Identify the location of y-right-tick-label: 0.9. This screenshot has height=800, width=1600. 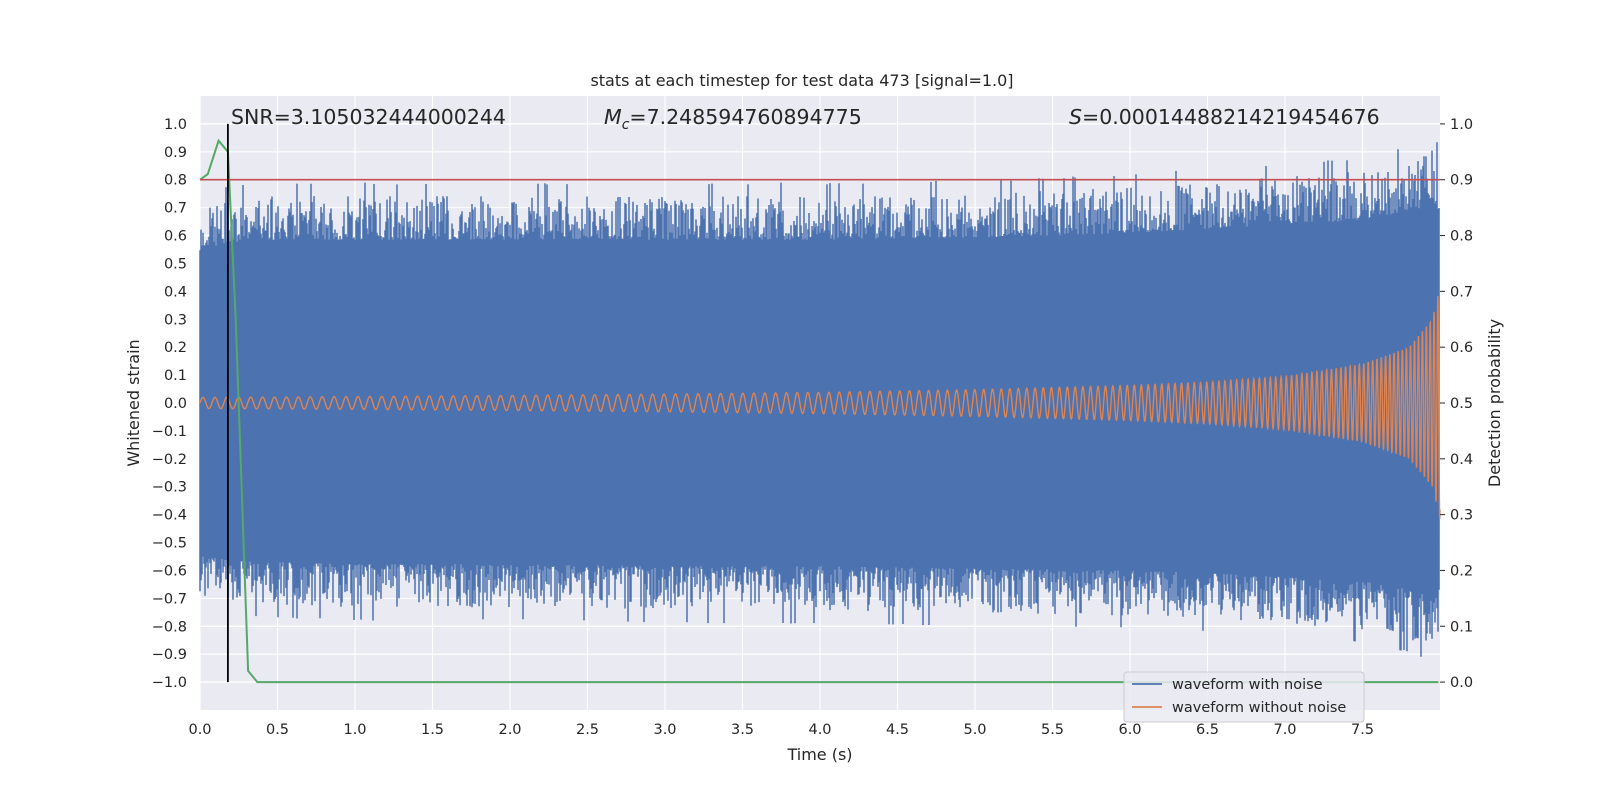
(1461, 181).